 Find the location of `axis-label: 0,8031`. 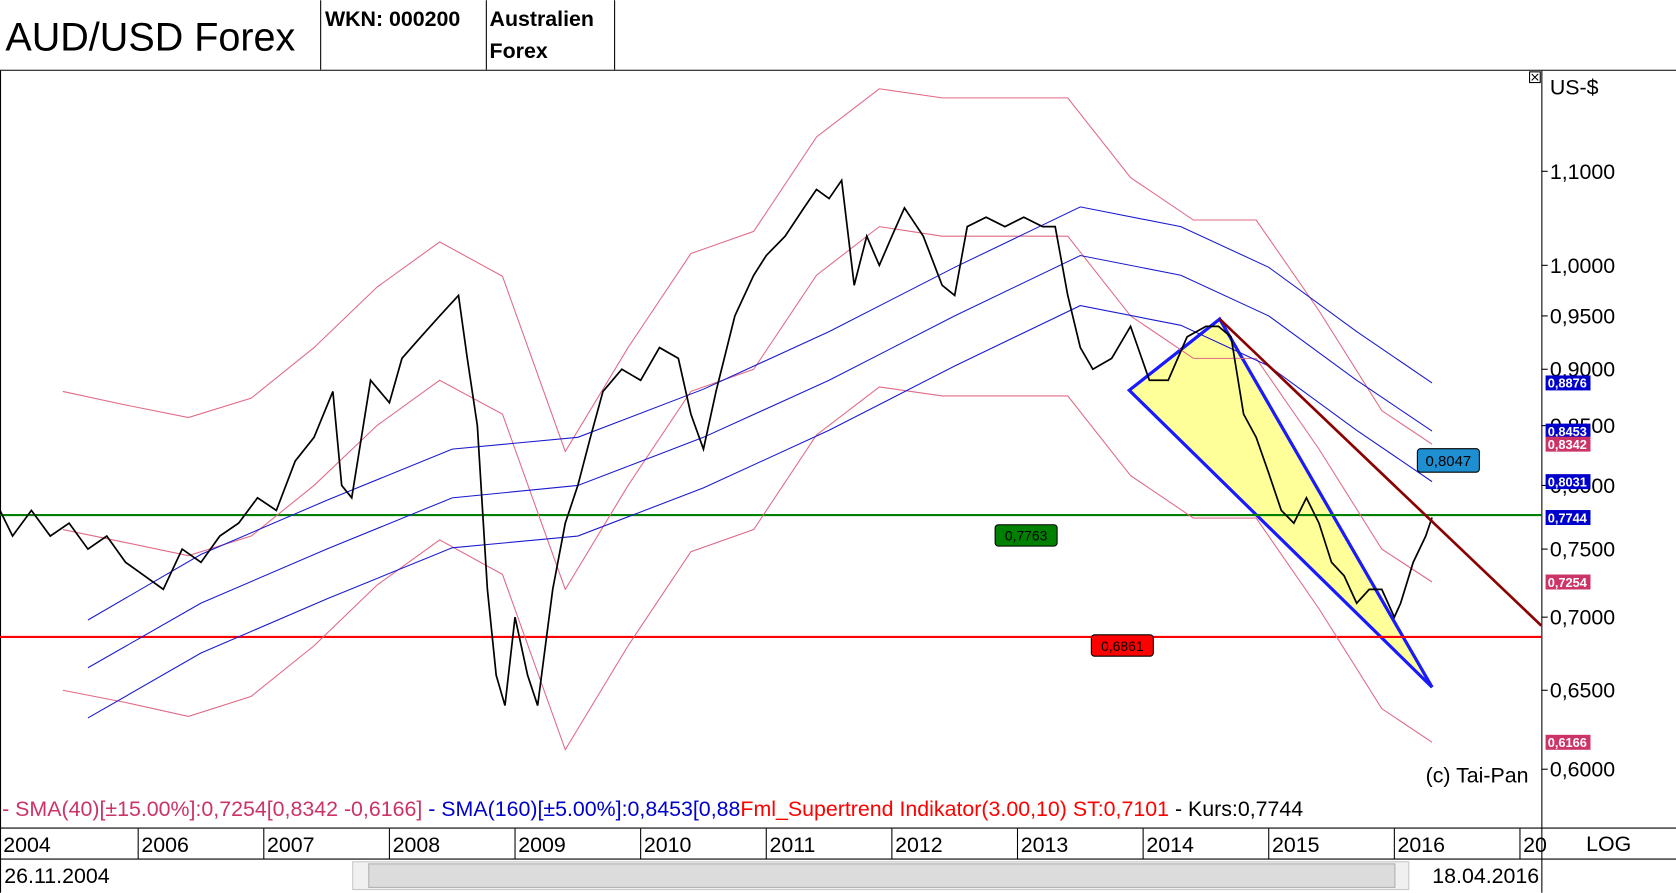

axis-label: 0,8031 is located at coordinates (1567, 481).